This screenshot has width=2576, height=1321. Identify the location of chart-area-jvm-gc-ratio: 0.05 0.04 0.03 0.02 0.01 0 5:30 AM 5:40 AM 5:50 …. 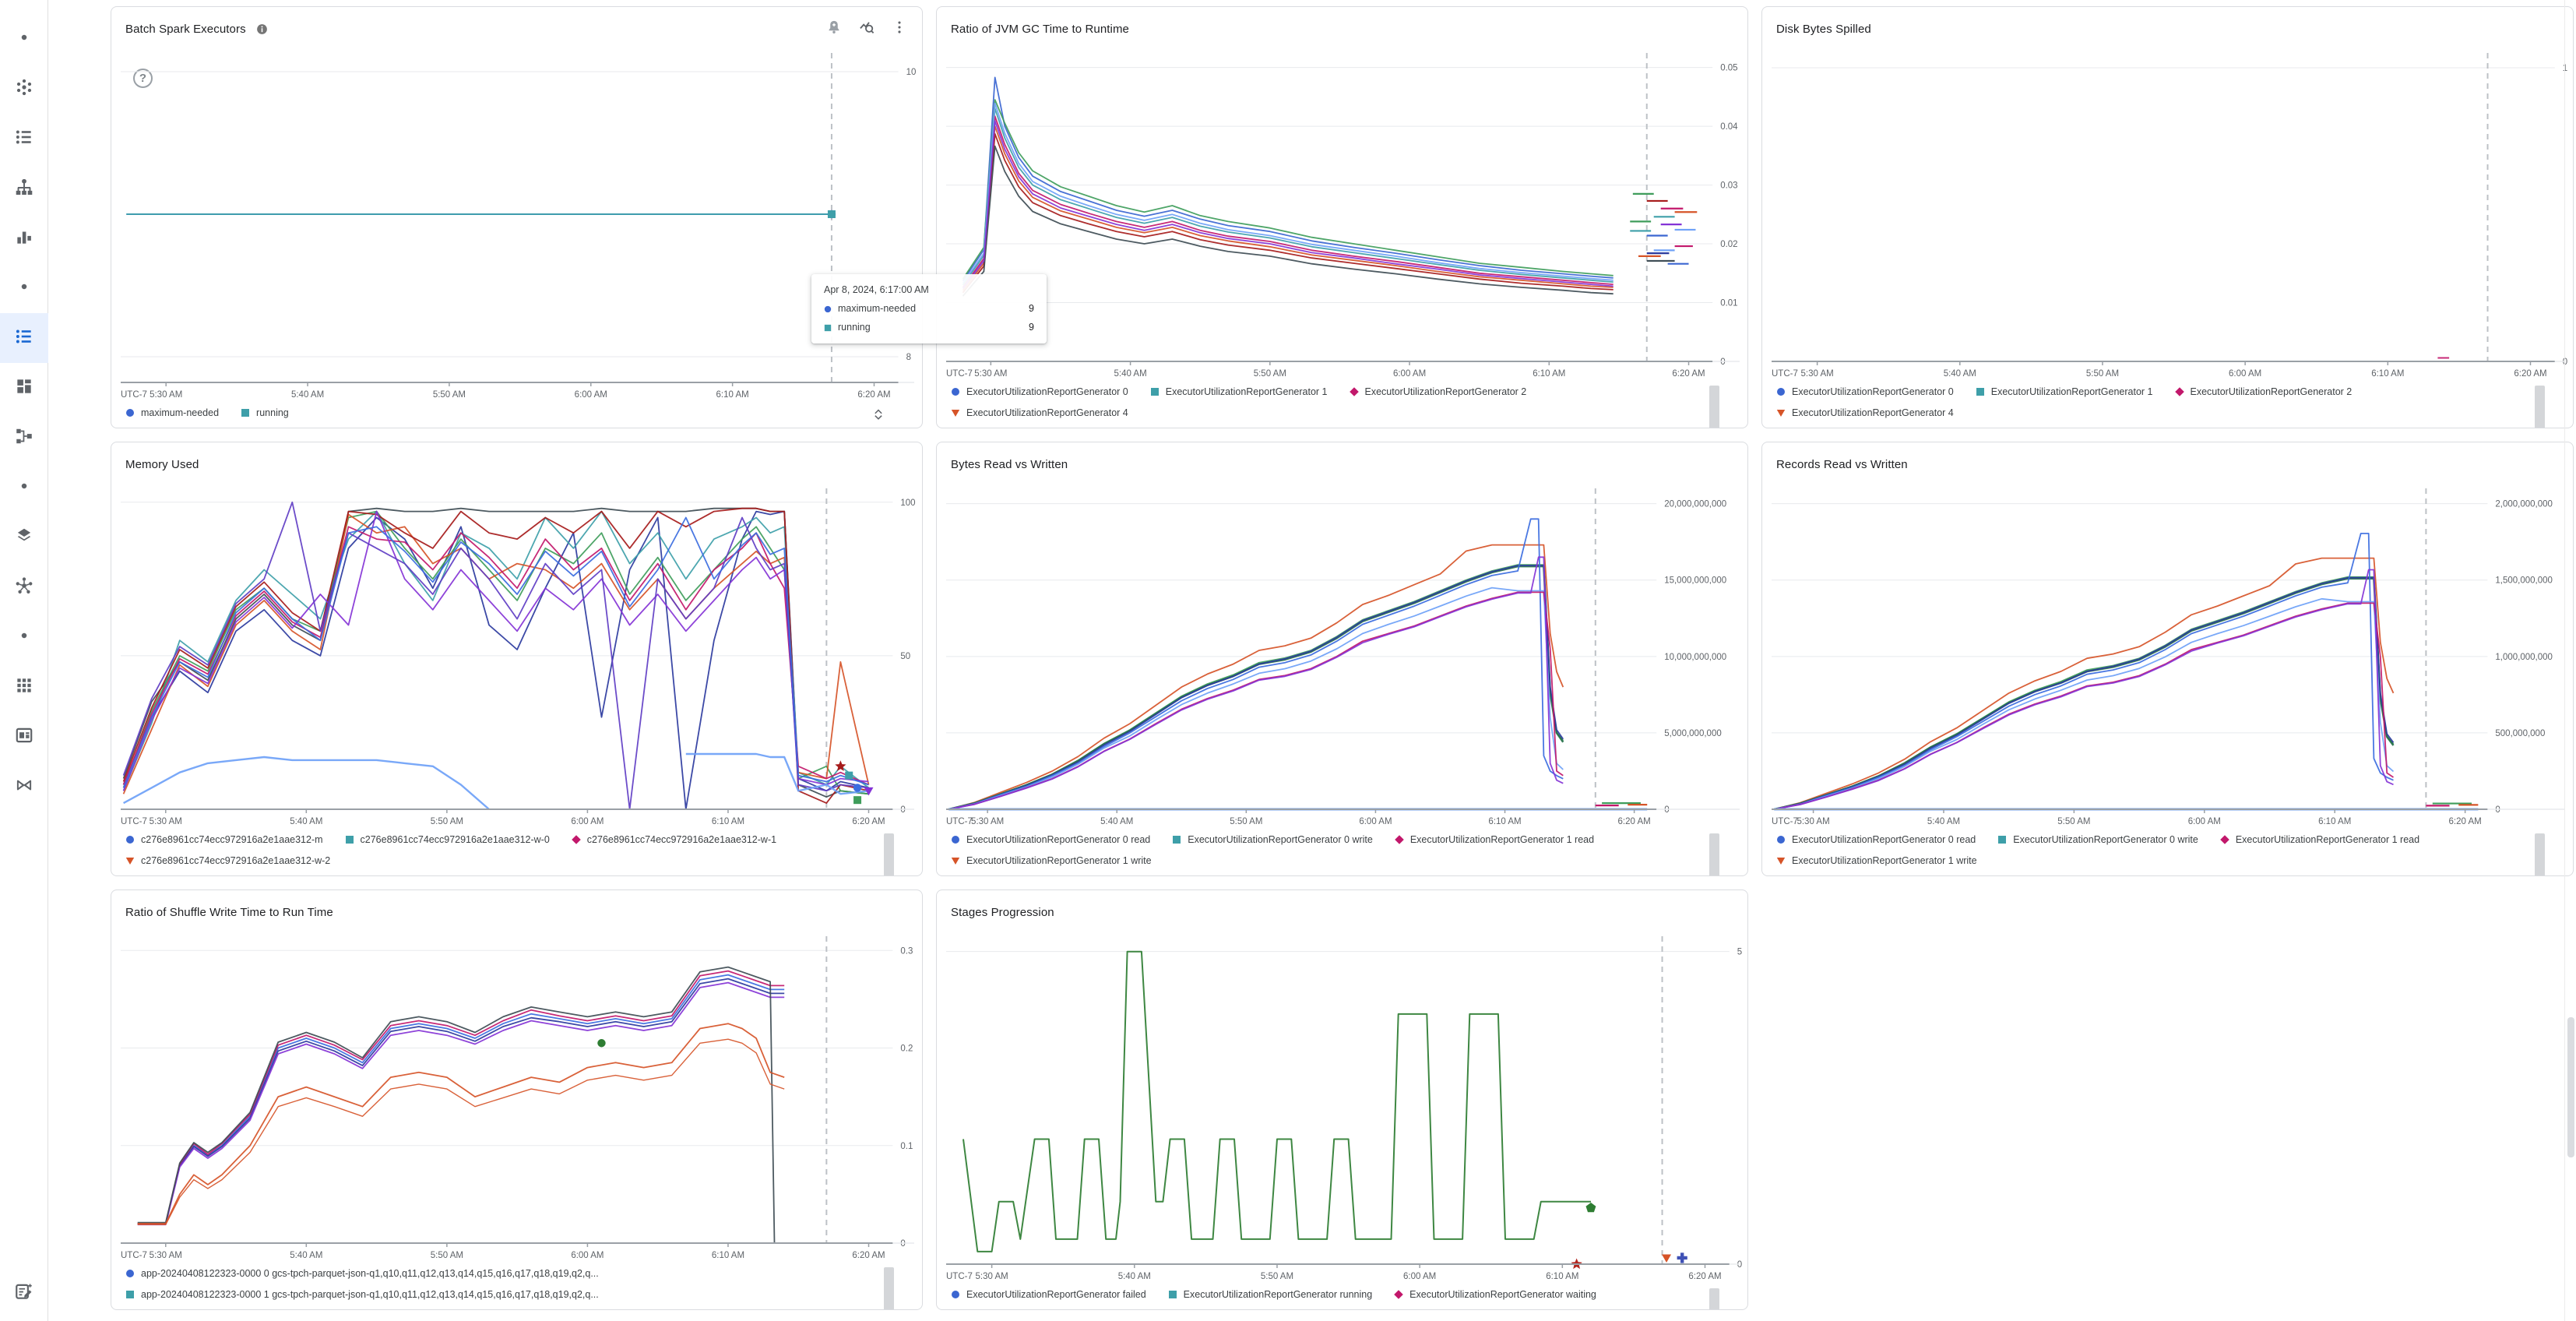
(1342, 213).